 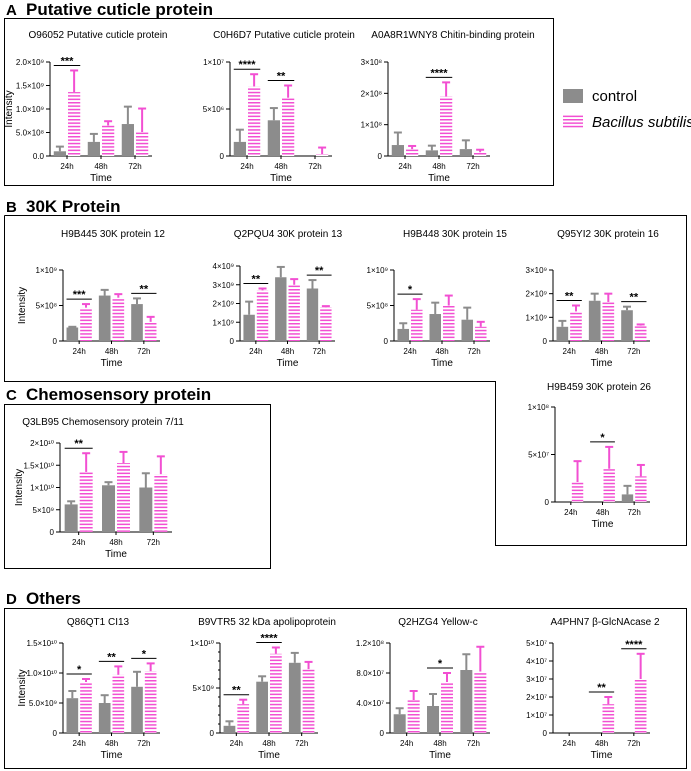 What do you see at coordinates (377, 306) in the screenshot?
I see `y-tick-label: 5×10⁸` at bounding box center [377, 306].